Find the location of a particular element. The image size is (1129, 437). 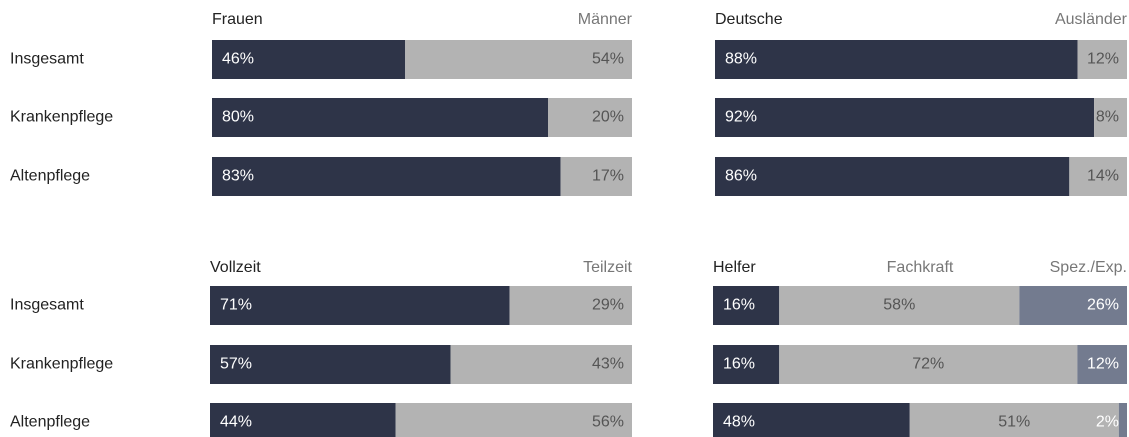

value-label: 56% is located at coordinates (608, 422).